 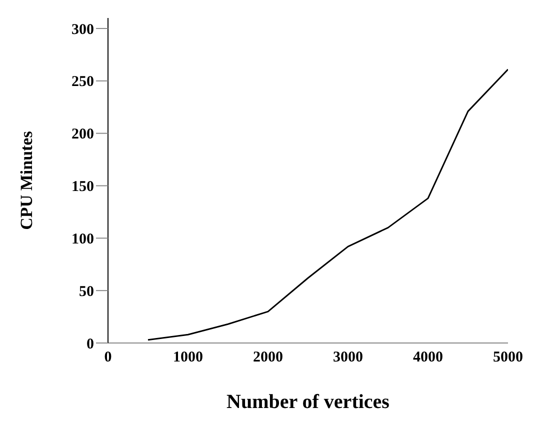 I want to click on y-tick-label: 300, so click(x=83, y=30).